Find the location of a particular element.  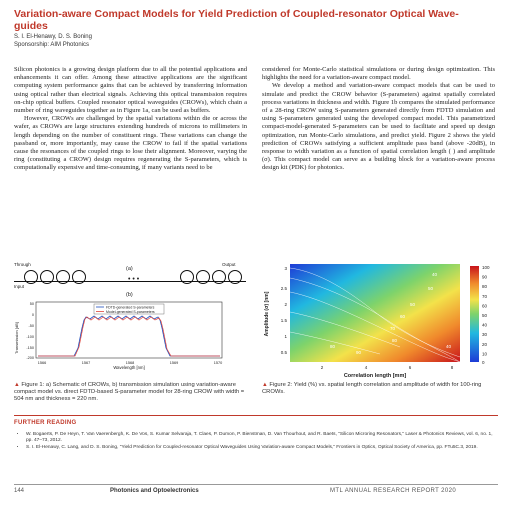

colorbar-tick: 50 is located at coordinates (485, 315).